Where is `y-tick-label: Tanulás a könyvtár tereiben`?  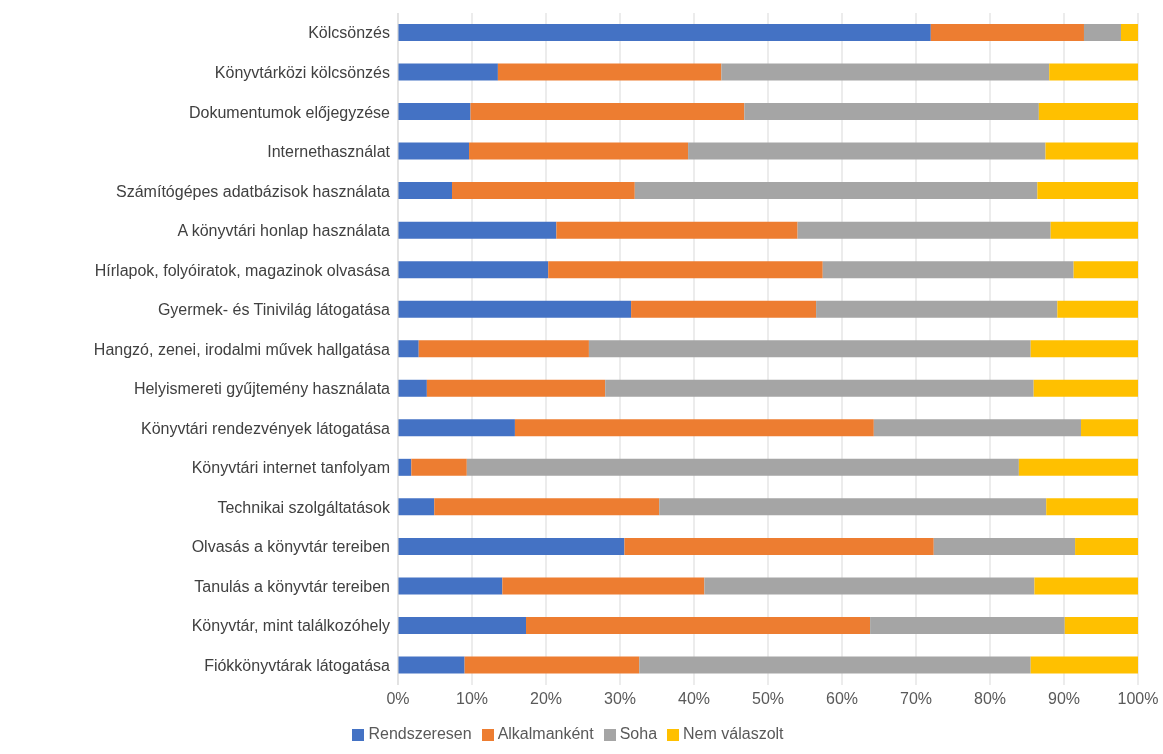 y-tick-label: Tanulás a könyvtár tereiben is located at coordinates (292, 586).